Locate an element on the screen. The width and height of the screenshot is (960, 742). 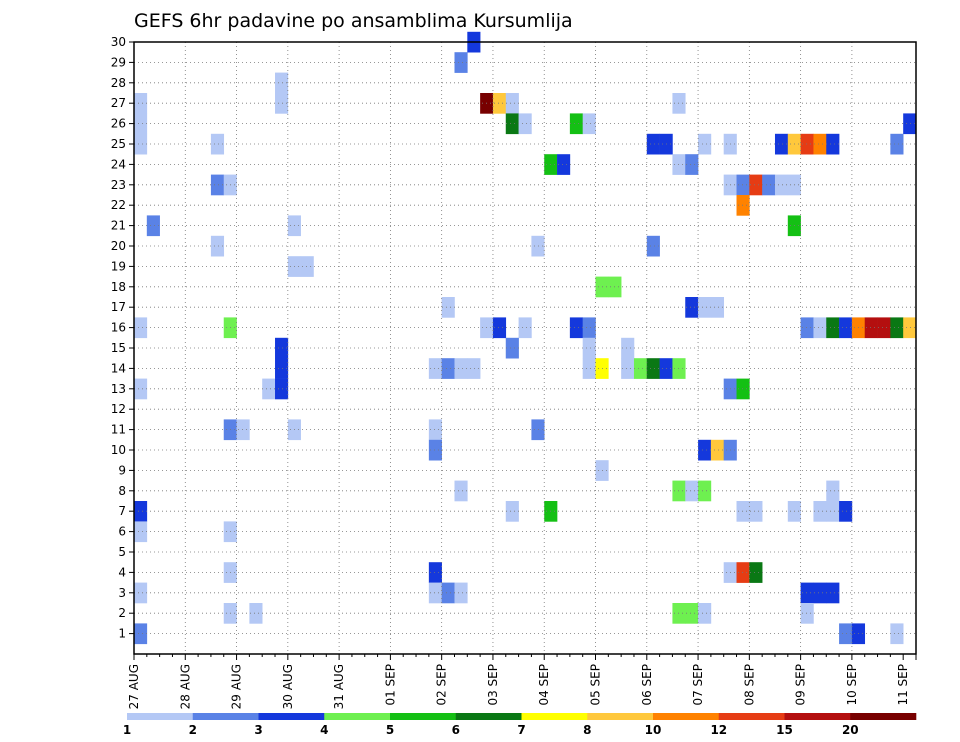
y-tick-label: 20 is located at coordinates (118, 246).